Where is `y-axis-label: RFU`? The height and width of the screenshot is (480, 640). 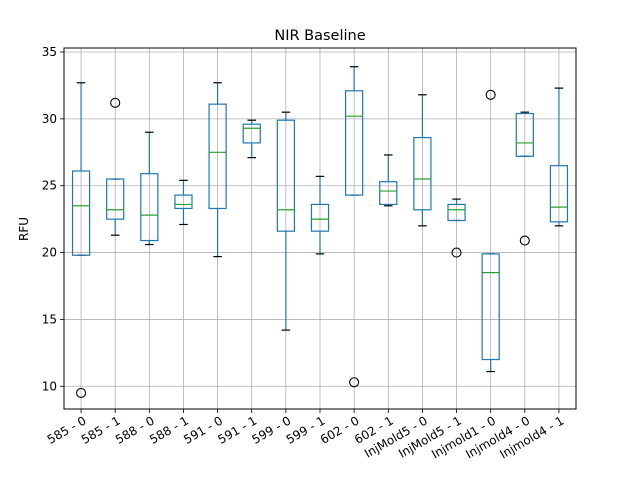 y-axis-label: RFU is located at coordinates (24, 229).